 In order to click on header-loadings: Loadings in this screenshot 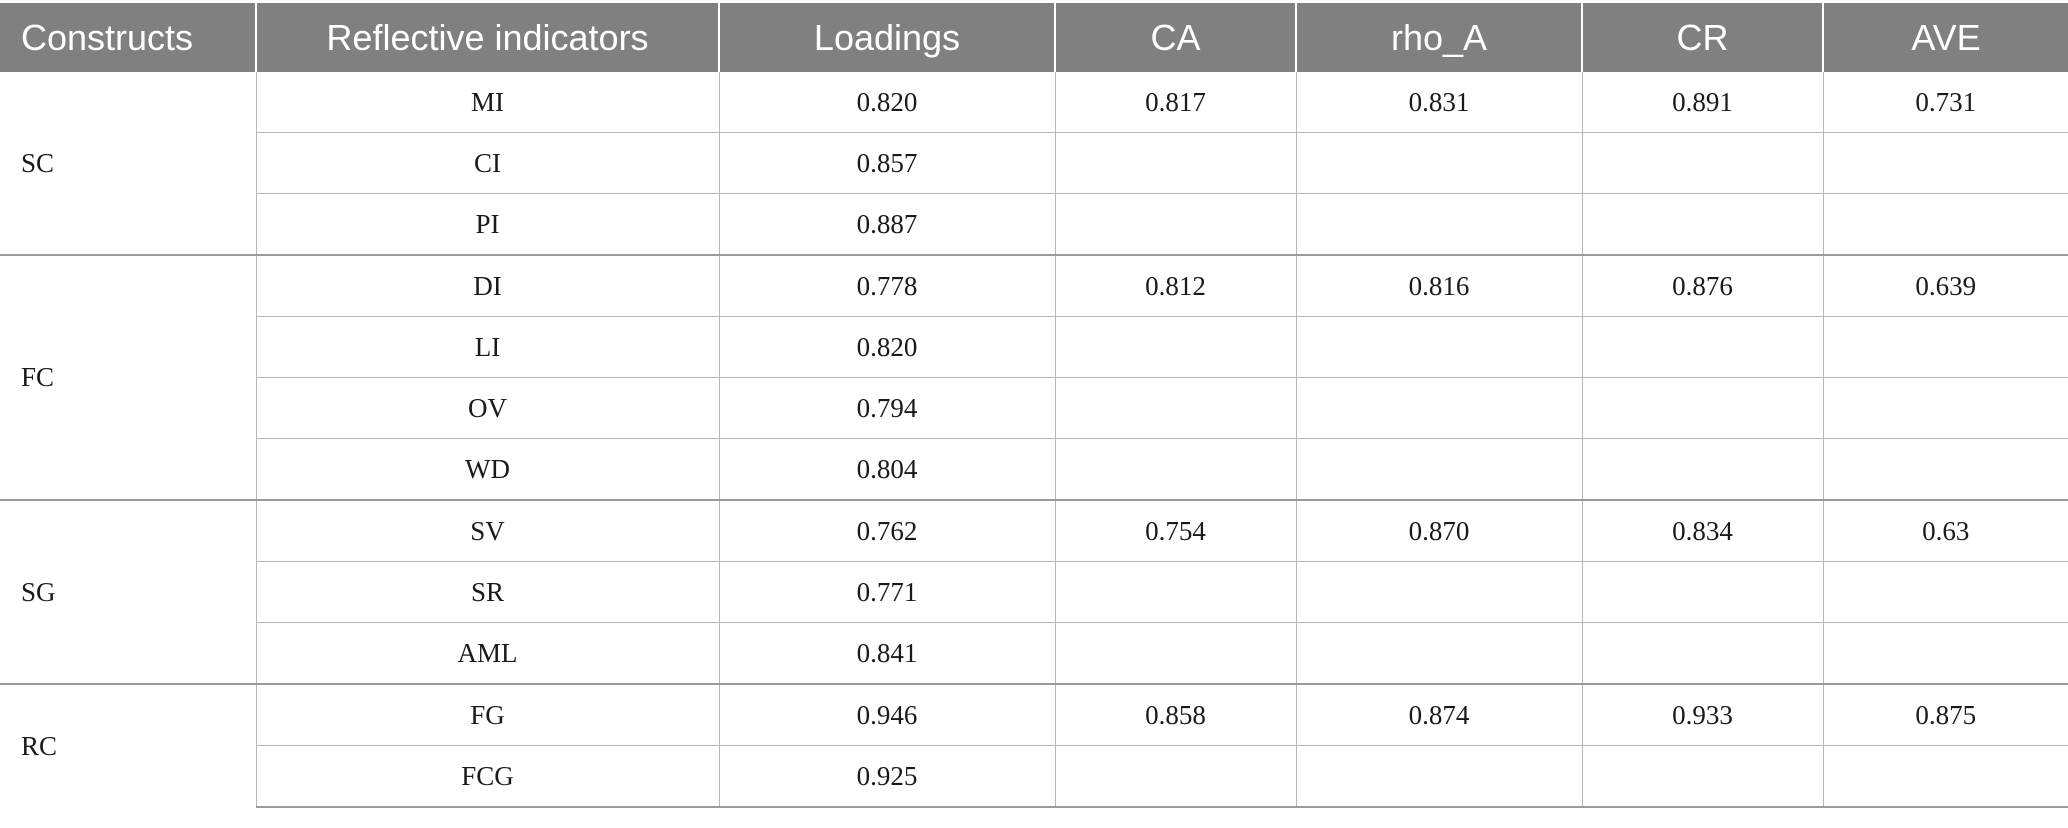, I will do `click(886, 37)`.